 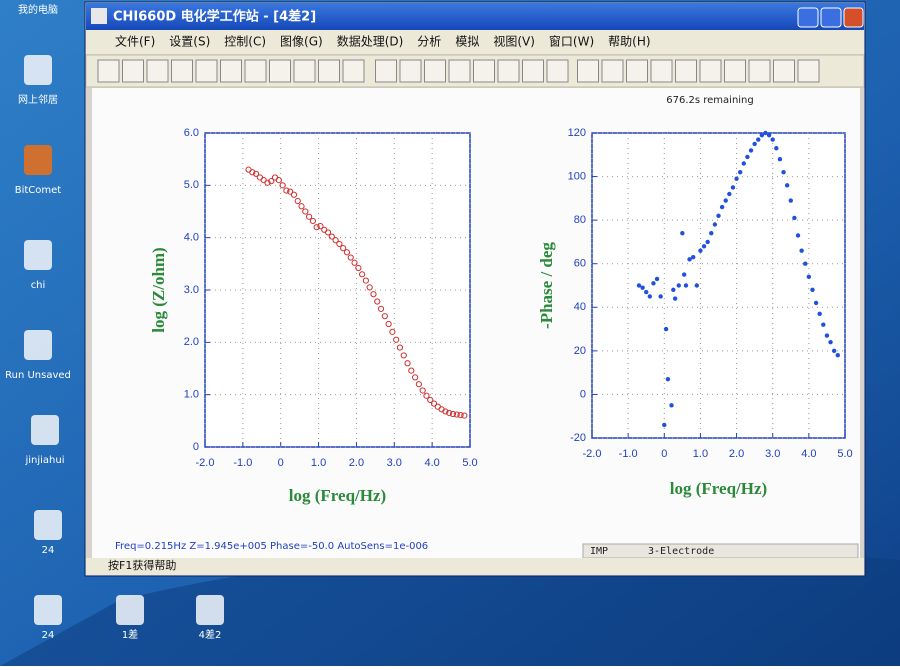 What do you see at coordinates (245, 42) in the screenshot?
I see `menu-item: 控制(C)` at bounding box center [245, 42].